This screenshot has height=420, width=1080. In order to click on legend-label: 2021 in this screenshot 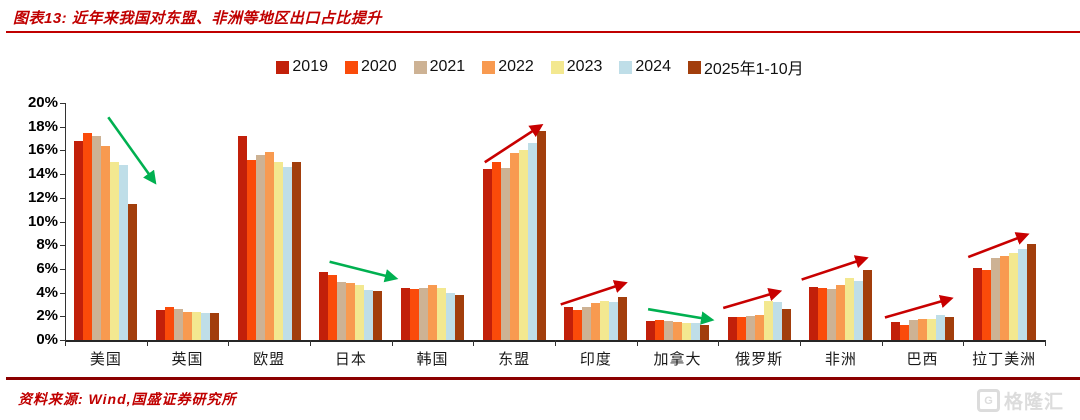, I will do `click(447, 66)`.